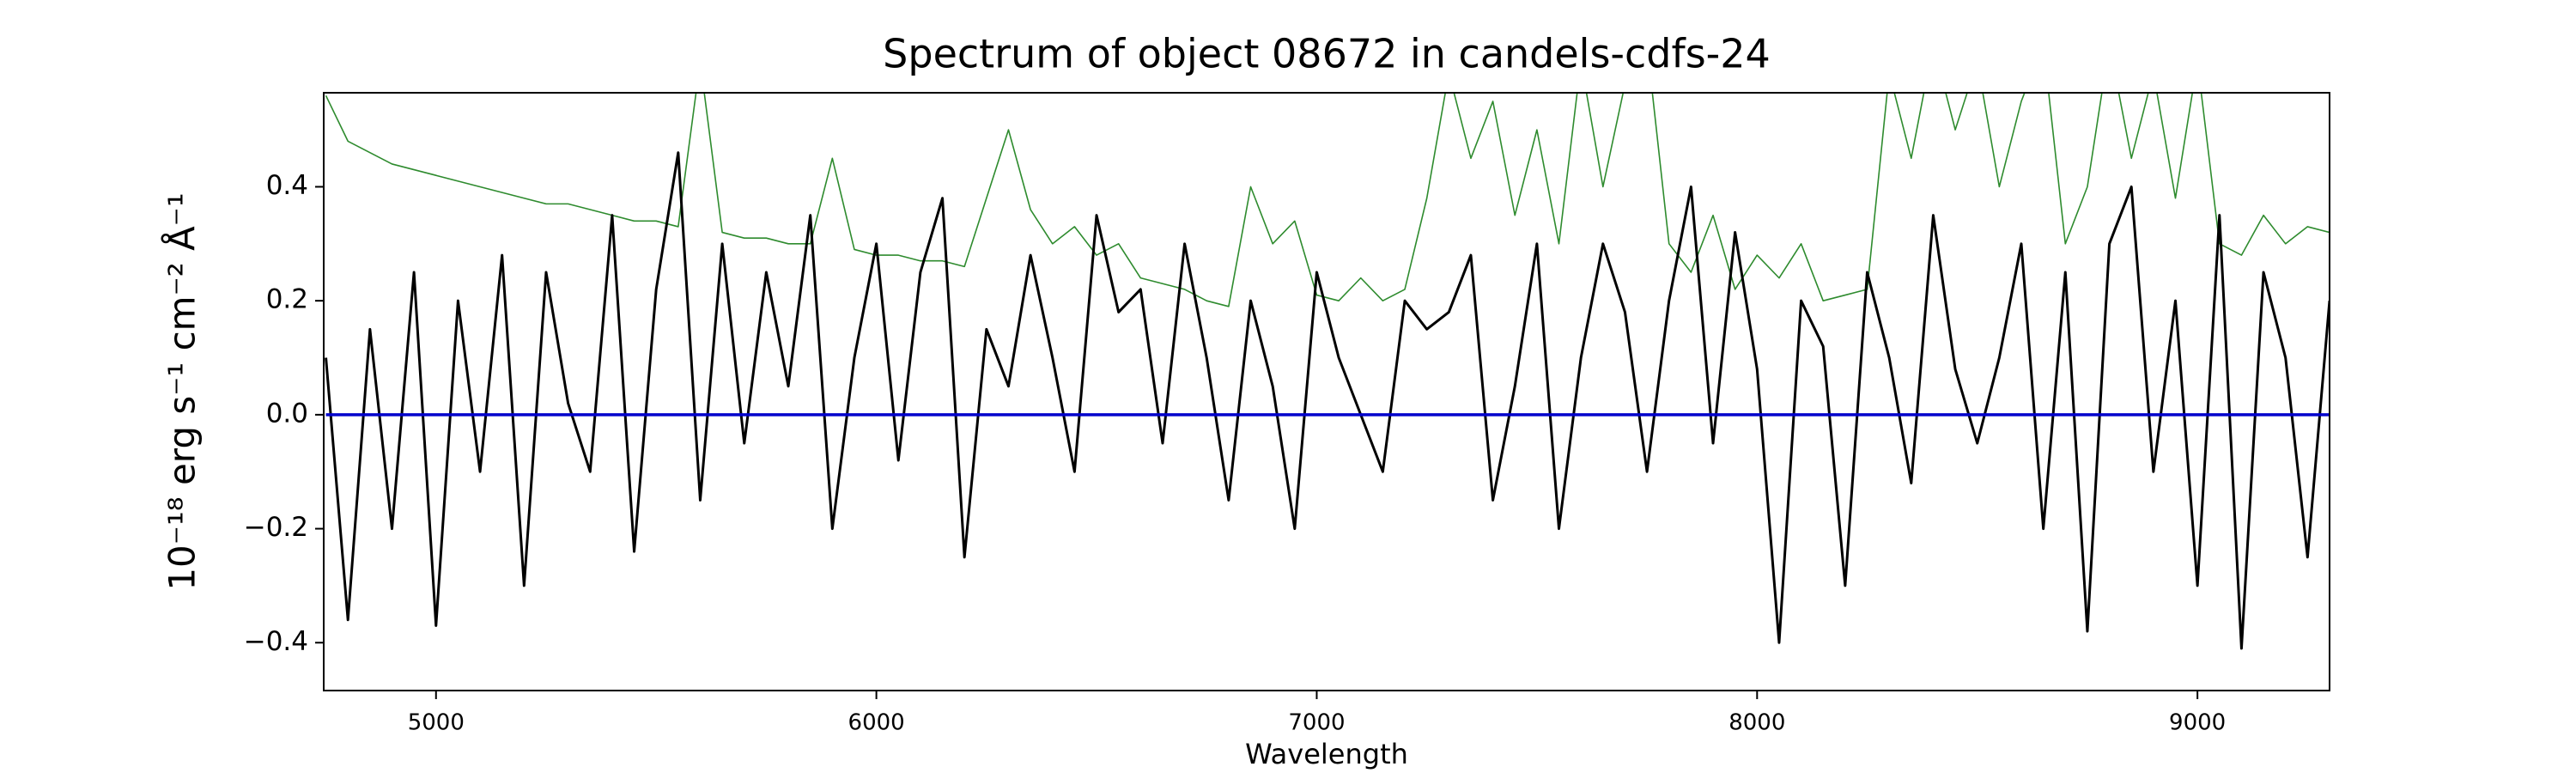 The width and height of the screenshot is (2576, 773). Describe the element at coordinates (436, 723) in the screenshot. I see `x-tick-label: 5000` at that location.